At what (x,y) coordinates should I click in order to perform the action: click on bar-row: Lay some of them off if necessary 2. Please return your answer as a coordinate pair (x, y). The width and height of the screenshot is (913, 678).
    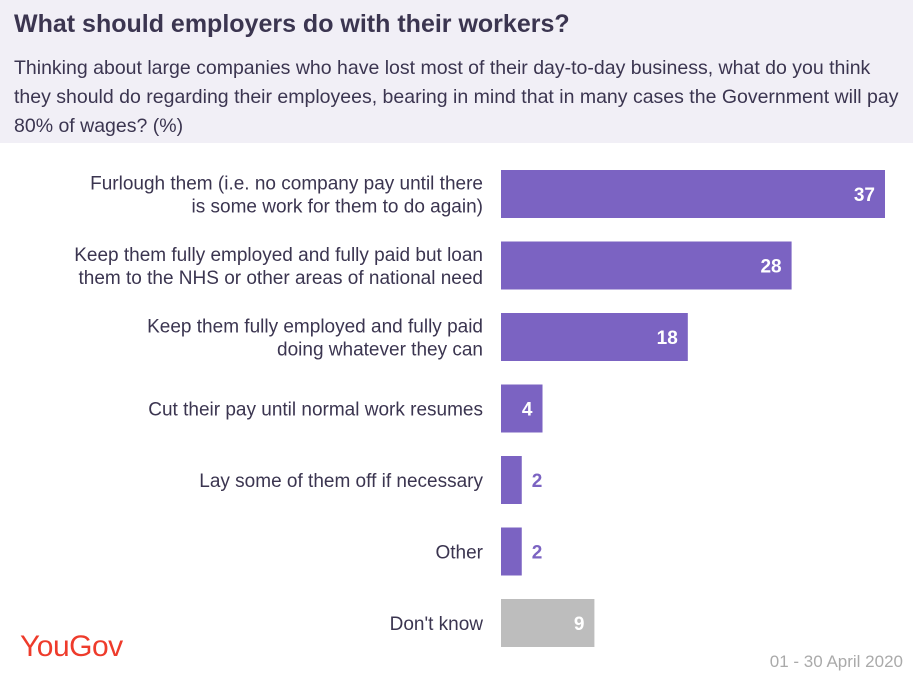
    Looking at the image, I should click on (370, 480).